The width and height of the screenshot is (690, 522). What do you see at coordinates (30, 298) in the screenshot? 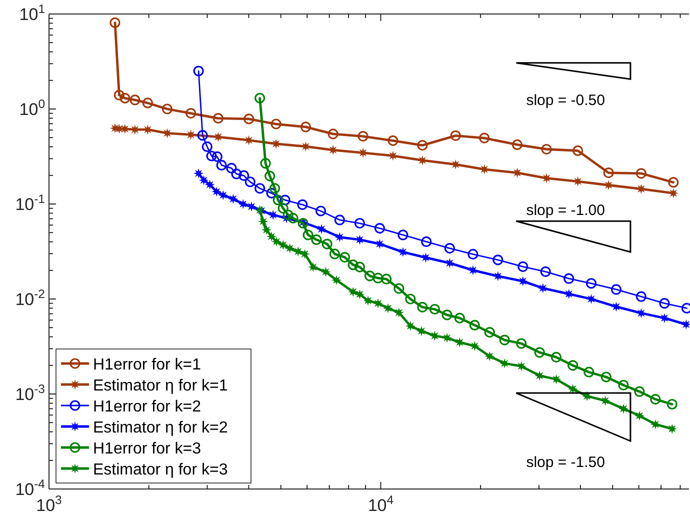
I see `y-tick-label: 10$^{-2}$` at bounding box center [30, 298].